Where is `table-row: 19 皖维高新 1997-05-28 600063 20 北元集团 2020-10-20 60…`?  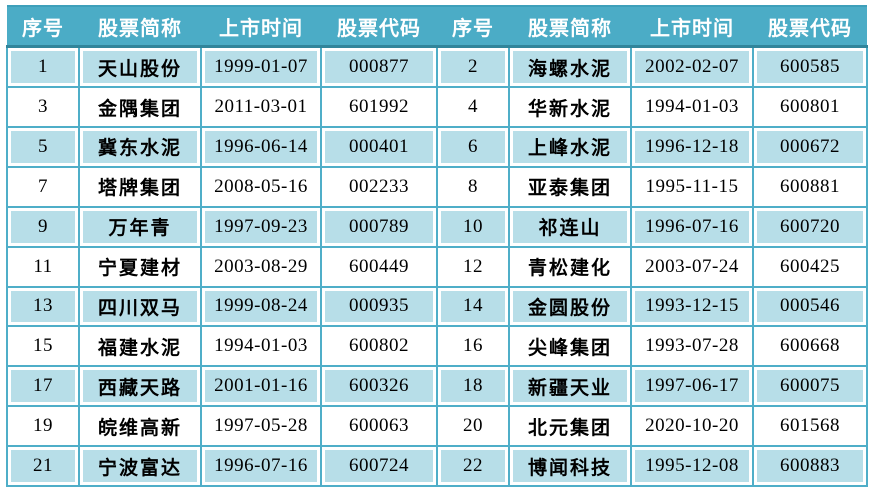 table-row: 19 皖维高新 1997-05-28 600063 20 北元集团 2020-10-20 60… is located at coordinates (437, 426).